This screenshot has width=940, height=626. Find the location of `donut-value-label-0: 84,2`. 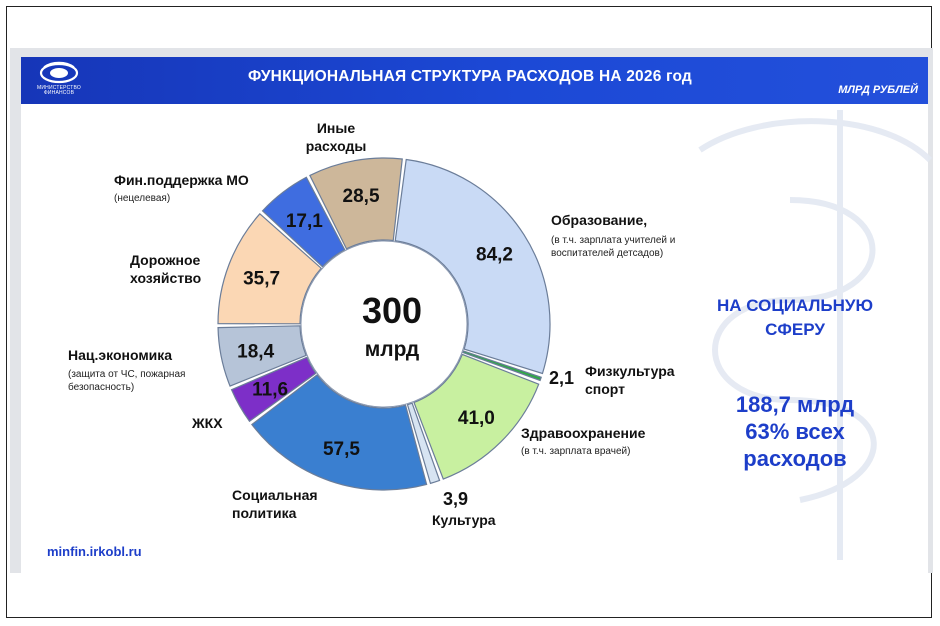

donut-value-label-0: 84,2 is located at coordinates (494, 255).